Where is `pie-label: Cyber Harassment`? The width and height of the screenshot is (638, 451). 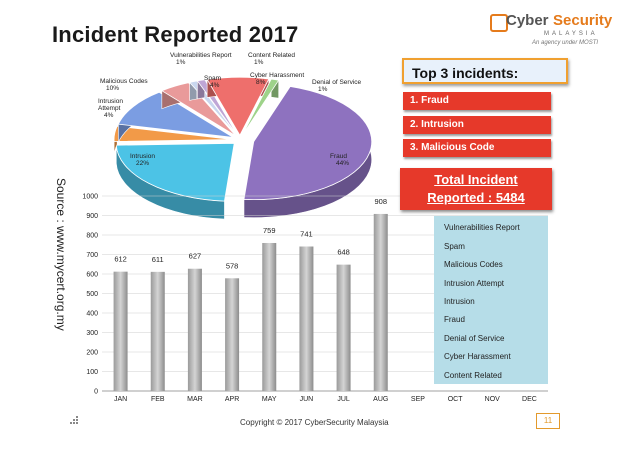 pie-label: Cyber Harassment is located at coordinates (277, 75).